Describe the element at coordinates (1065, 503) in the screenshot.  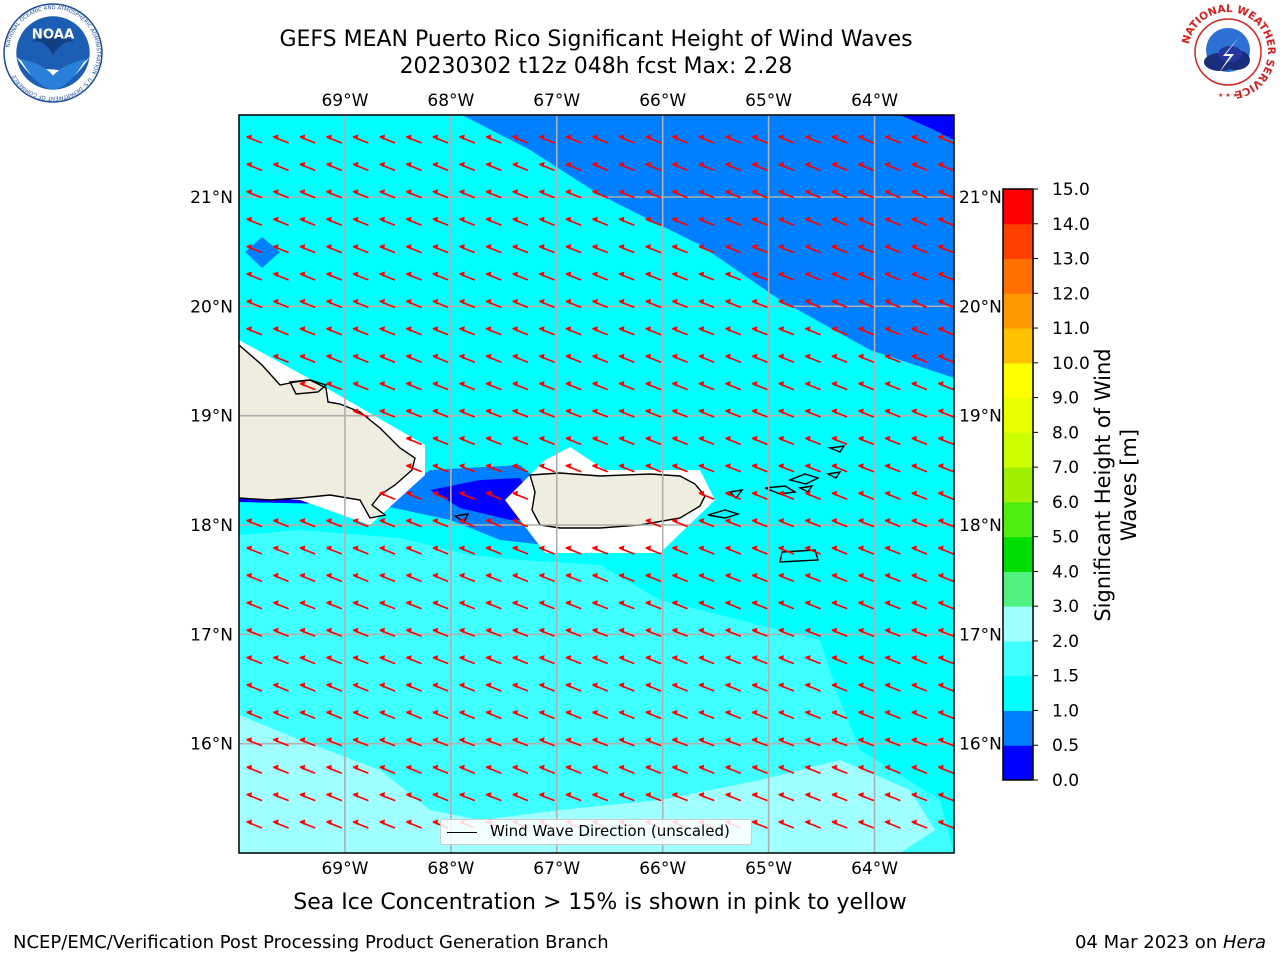
I see `colorbar-tick-8: 6.0` at that location.